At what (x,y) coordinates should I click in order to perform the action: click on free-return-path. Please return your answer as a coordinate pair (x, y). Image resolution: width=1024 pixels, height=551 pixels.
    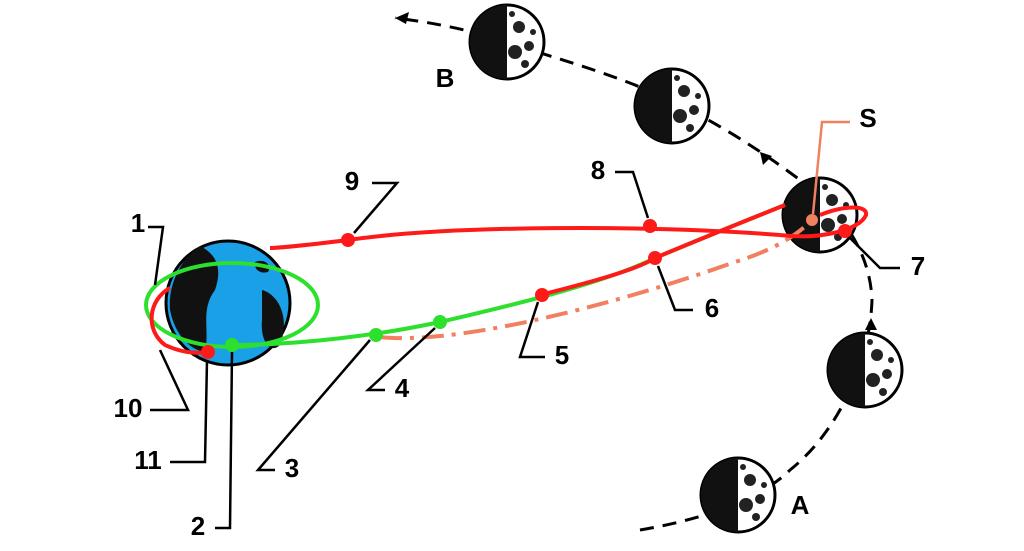
    Looking at the image, I should click on (596, 279).